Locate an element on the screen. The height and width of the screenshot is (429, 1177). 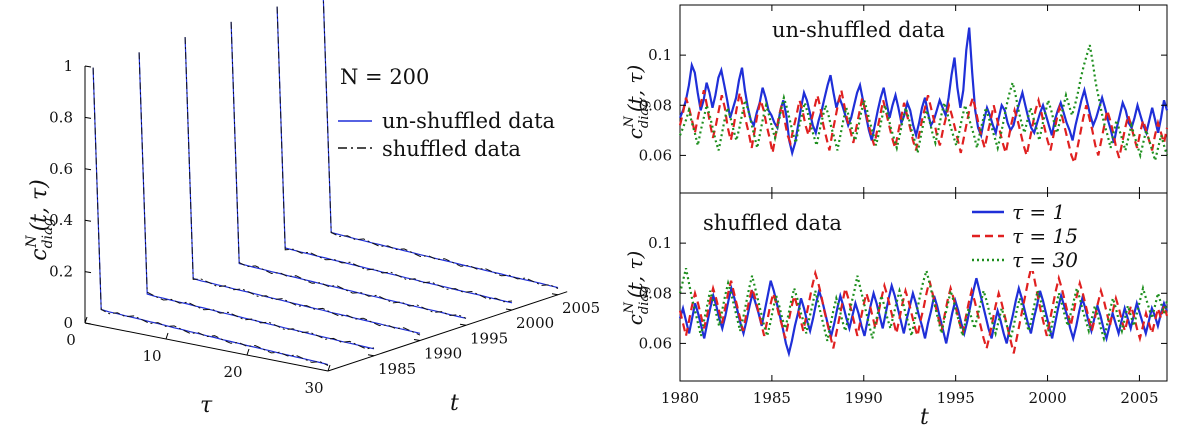
shuffled-curve-2005 is located at coordinates (440, 144).